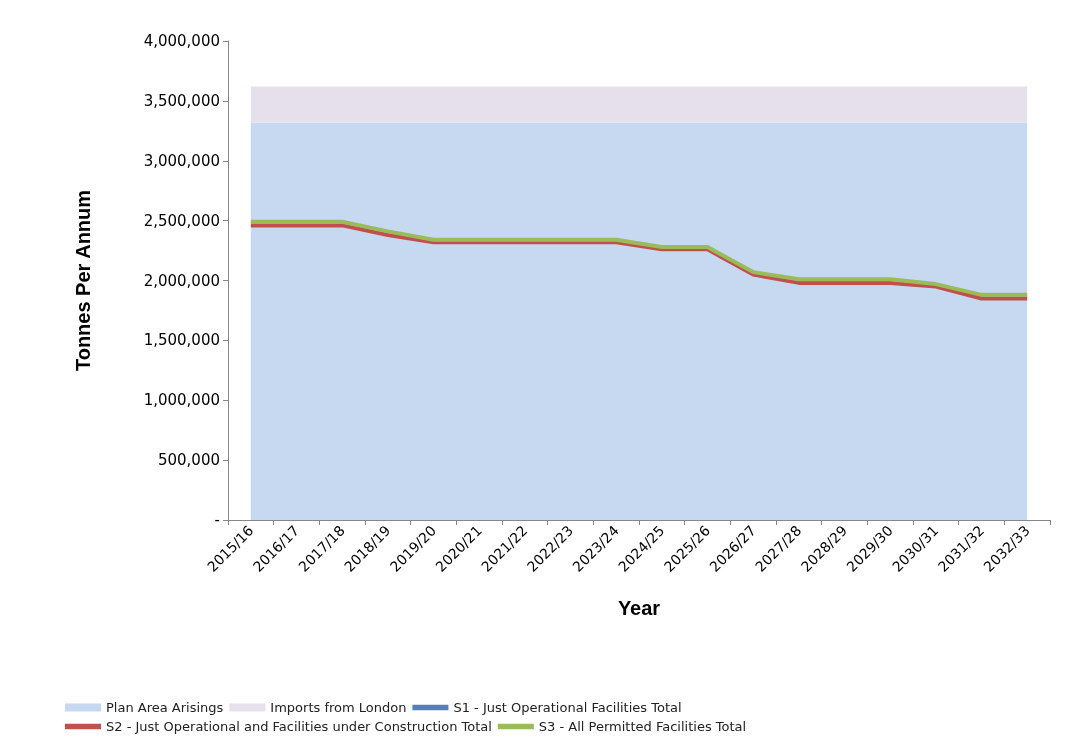  What do you see at coordinates (165, 707) in the screenshot?
I see `legend-label: Plan Area Arisings` at bounding box center [165, 707].